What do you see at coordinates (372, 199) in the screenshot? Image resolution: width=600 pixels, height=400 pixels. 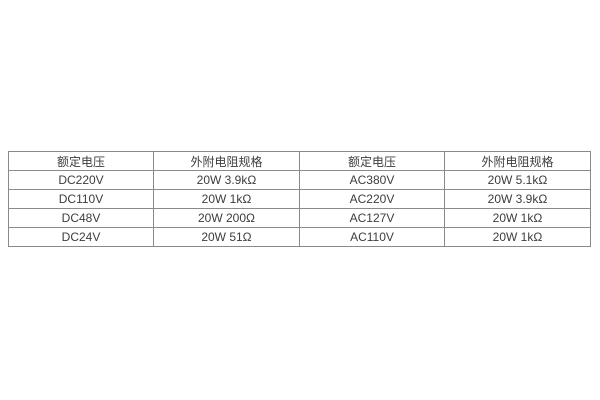 I see `table-cell-ac-voltage: AC220V` at bounding box center [372, 199].